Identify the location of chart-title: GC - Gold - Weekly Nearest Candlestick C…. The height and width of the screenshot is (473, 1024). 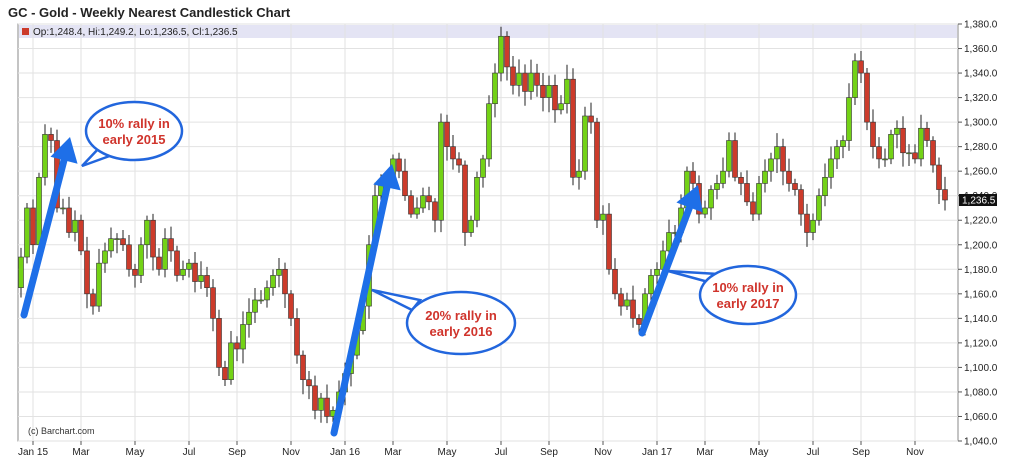
(149, 12).